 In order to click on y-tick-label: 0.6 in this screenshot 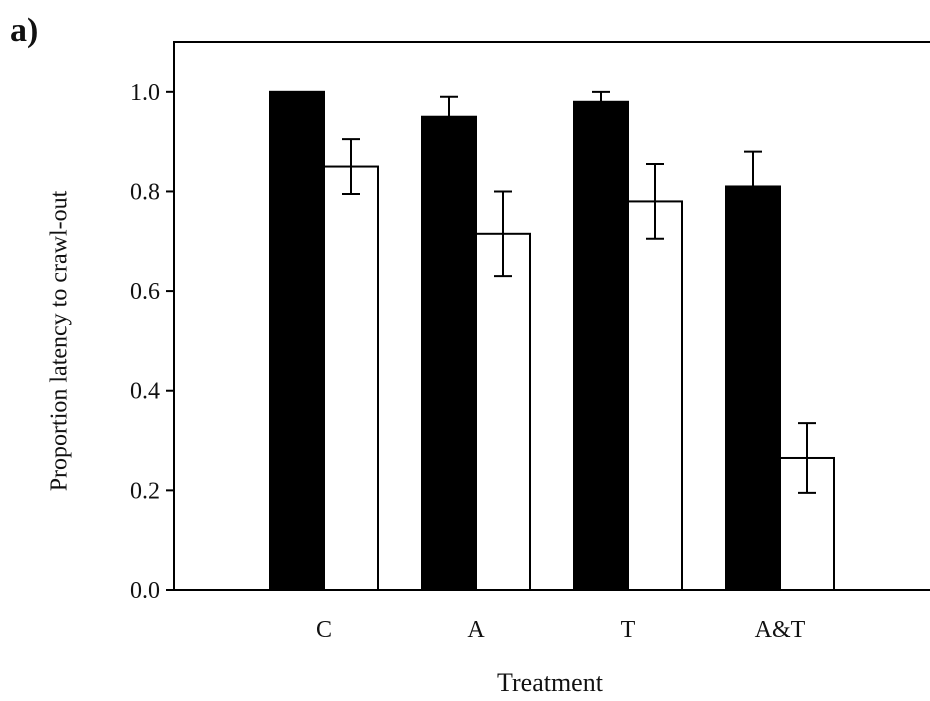, I will do `click(145, 292)`.